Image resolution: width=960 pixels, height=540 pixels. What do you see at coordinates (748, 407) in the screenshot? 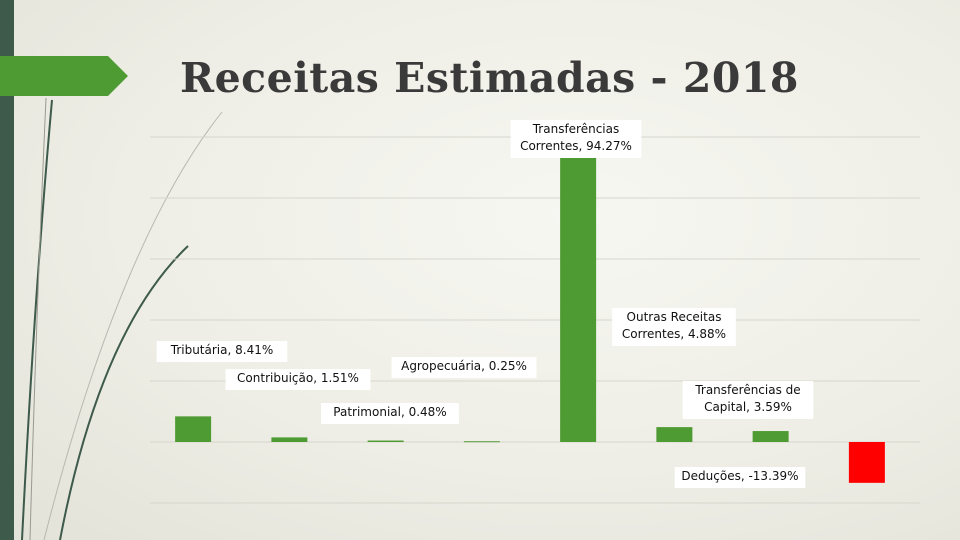
I see `data-label: Capital, 3.59%` at bounding box center [748, 407].